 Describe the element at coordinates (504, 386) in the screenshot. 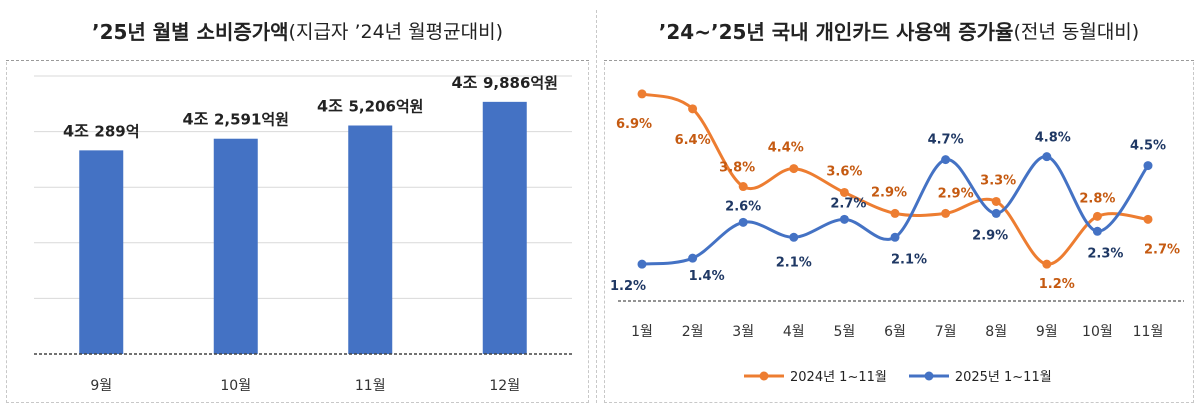

I see `bar-category-label: 12월` at that location.